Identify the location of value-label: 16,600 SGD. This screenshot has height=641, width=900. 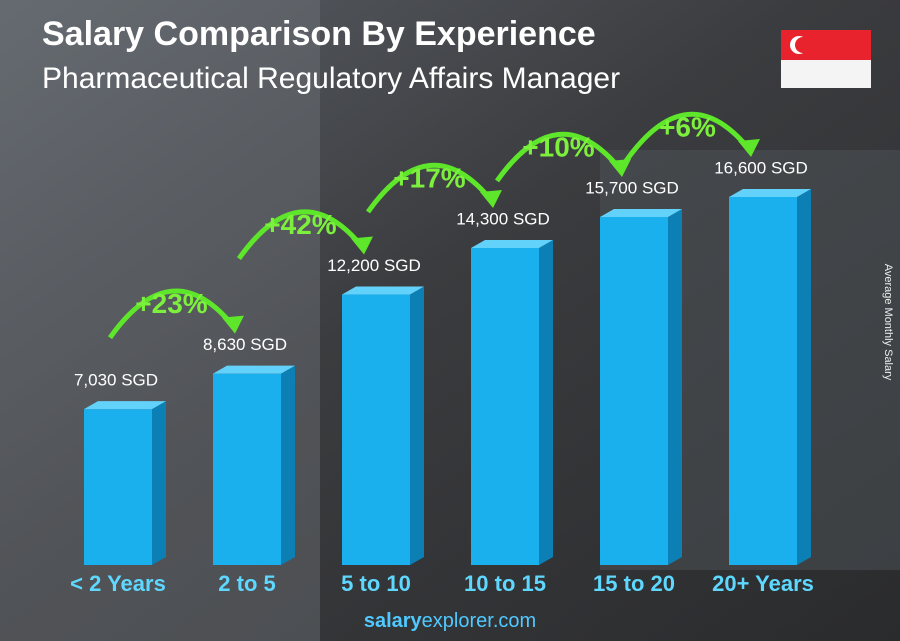
(761, 167).